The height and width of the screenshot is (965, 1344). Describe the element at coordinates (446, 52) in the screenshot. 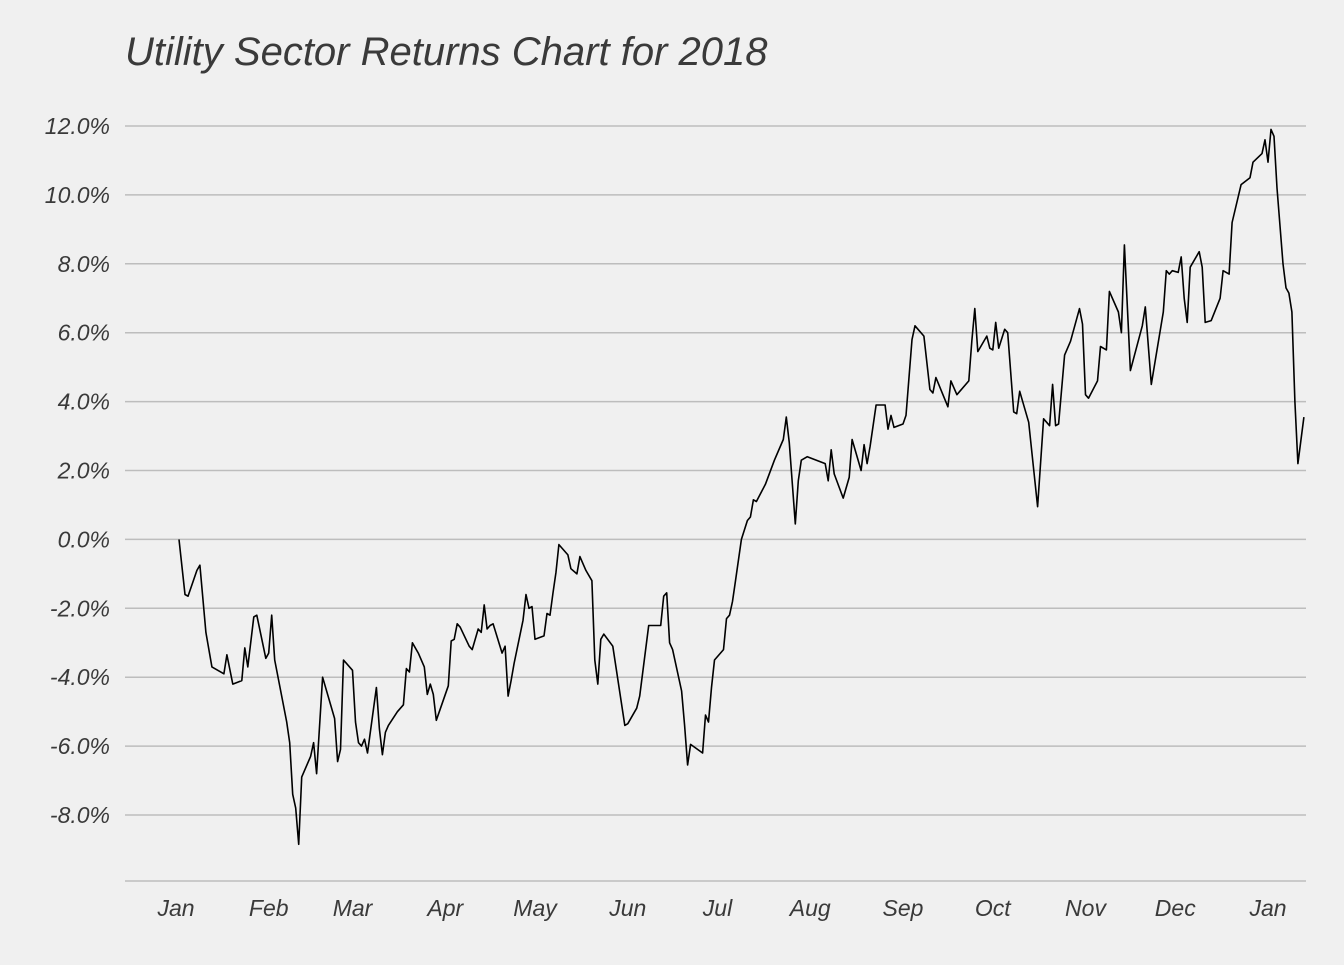

I see `chart-title: Utility Sector Returns Chart for 2018` at that location.